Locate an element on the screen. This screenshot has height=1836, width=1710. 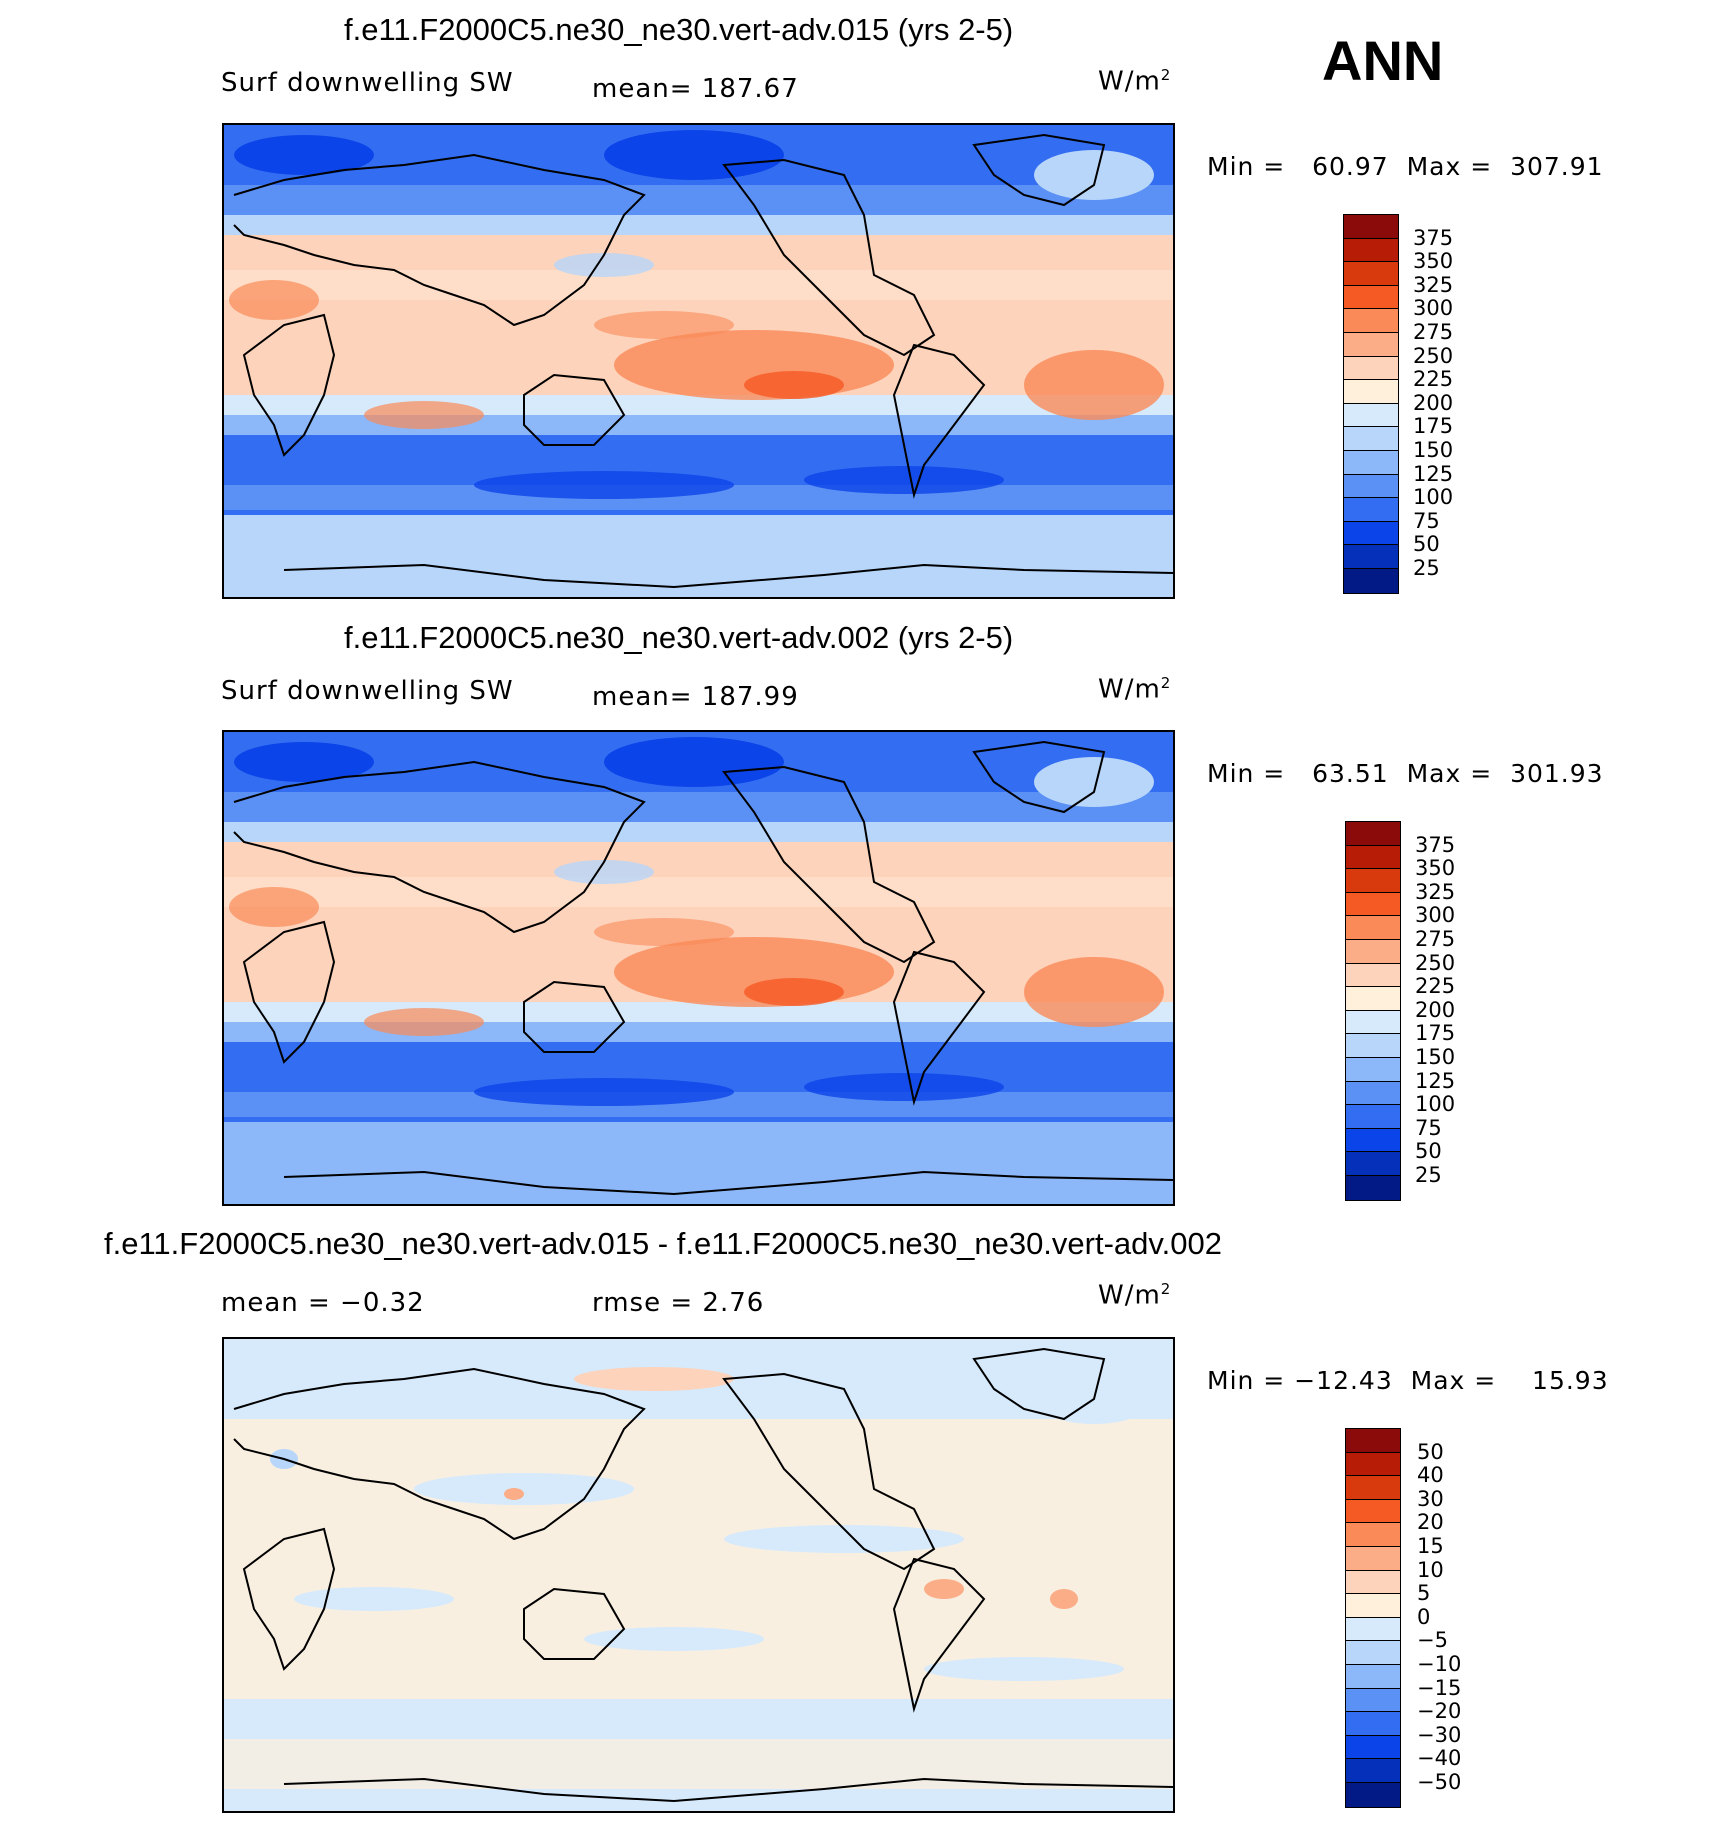
panel-2-colorbar-tick-label: 275 is located at coordinates (1435, 939).